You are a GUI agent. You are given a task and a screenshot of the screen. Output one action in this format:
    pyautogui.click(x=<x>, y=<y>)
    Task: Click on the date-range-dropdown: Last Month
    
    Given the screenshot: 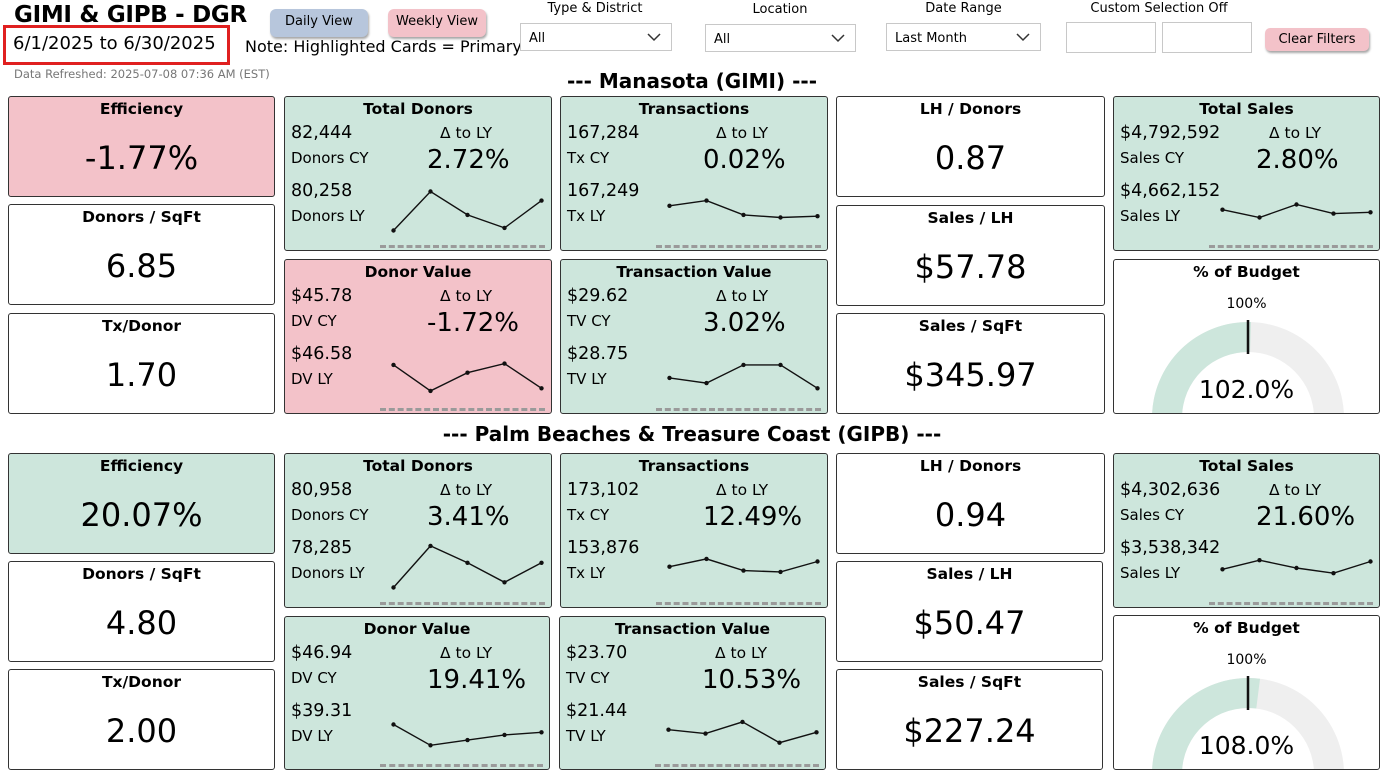 What is the action you would take?
    pyautogui.click(x=963, y=37)
    